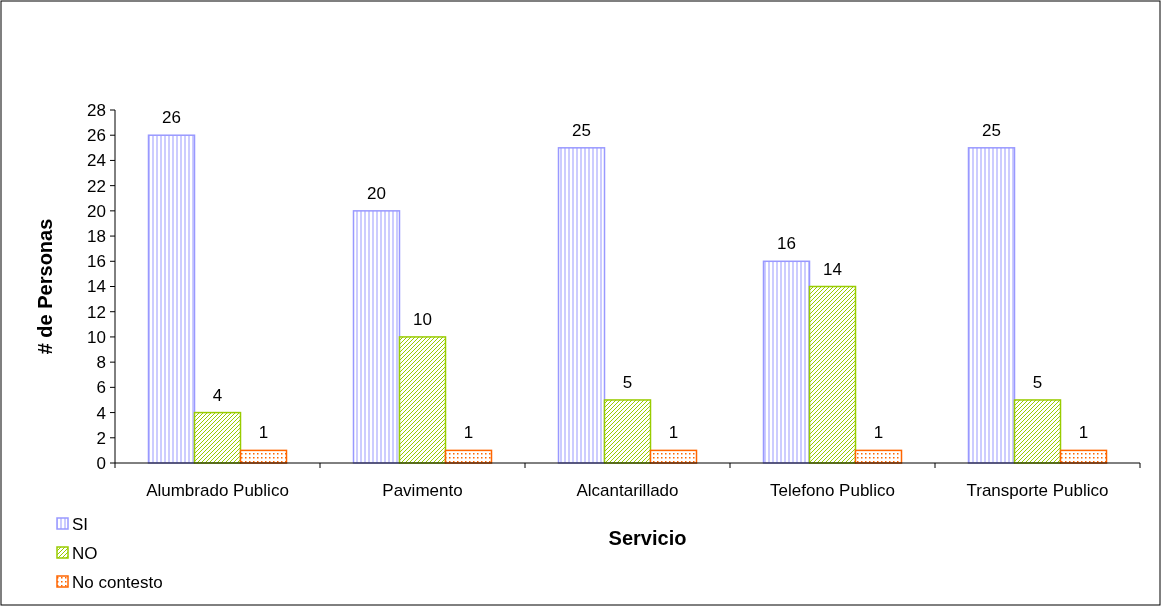 The width and height of the screenshot is (1161, 606). Describe the element at coordinates (786, 244) in the screenshot. I see `data-label: 16` at that location.